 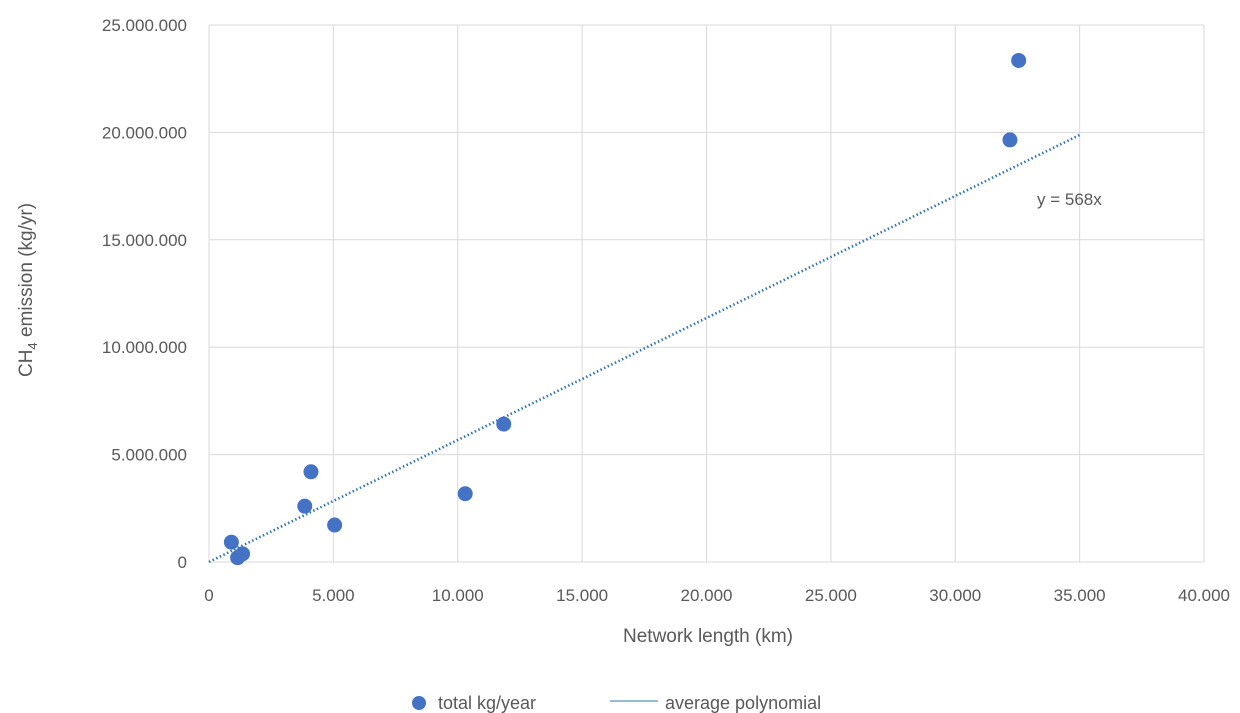 I want to click on legend-label-trendline: average polynomial, so click(x=743, y=703).